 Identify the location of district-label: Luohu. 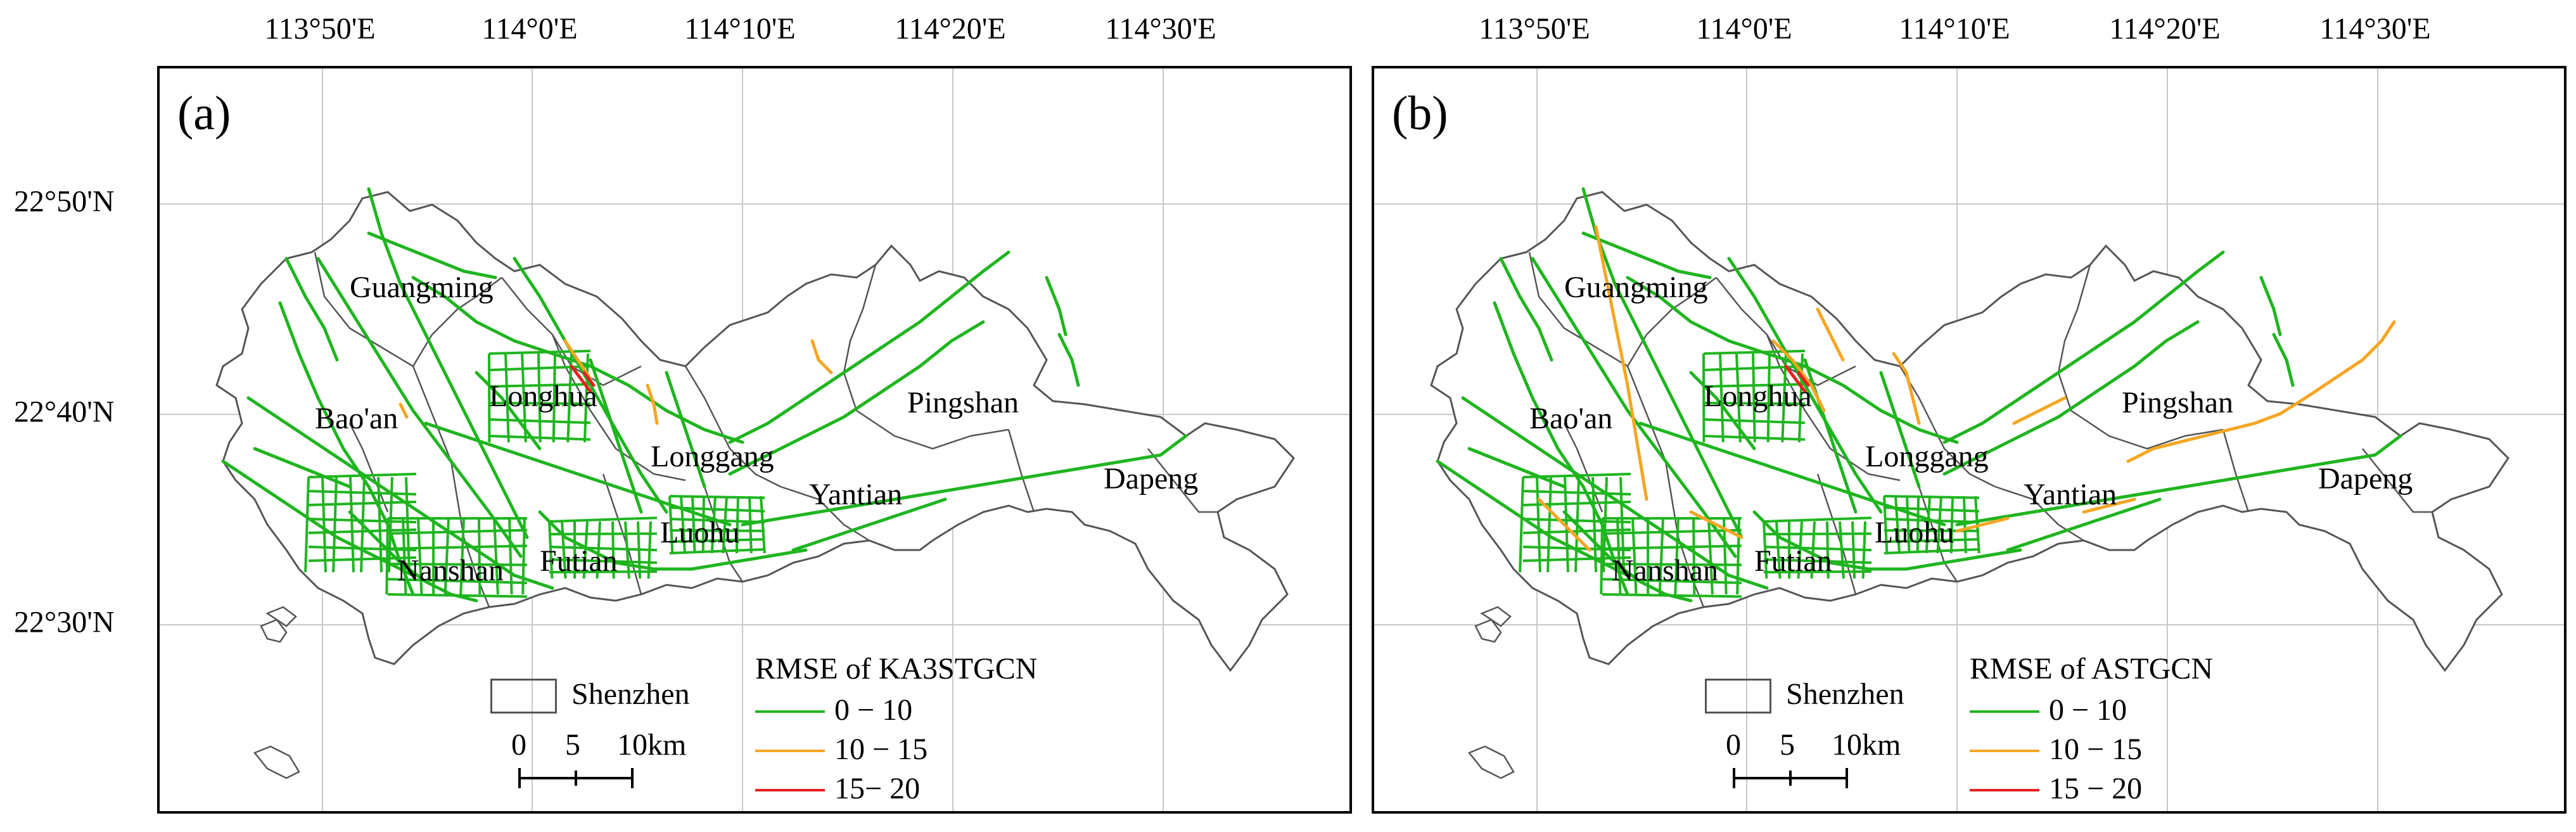
(700, 532).